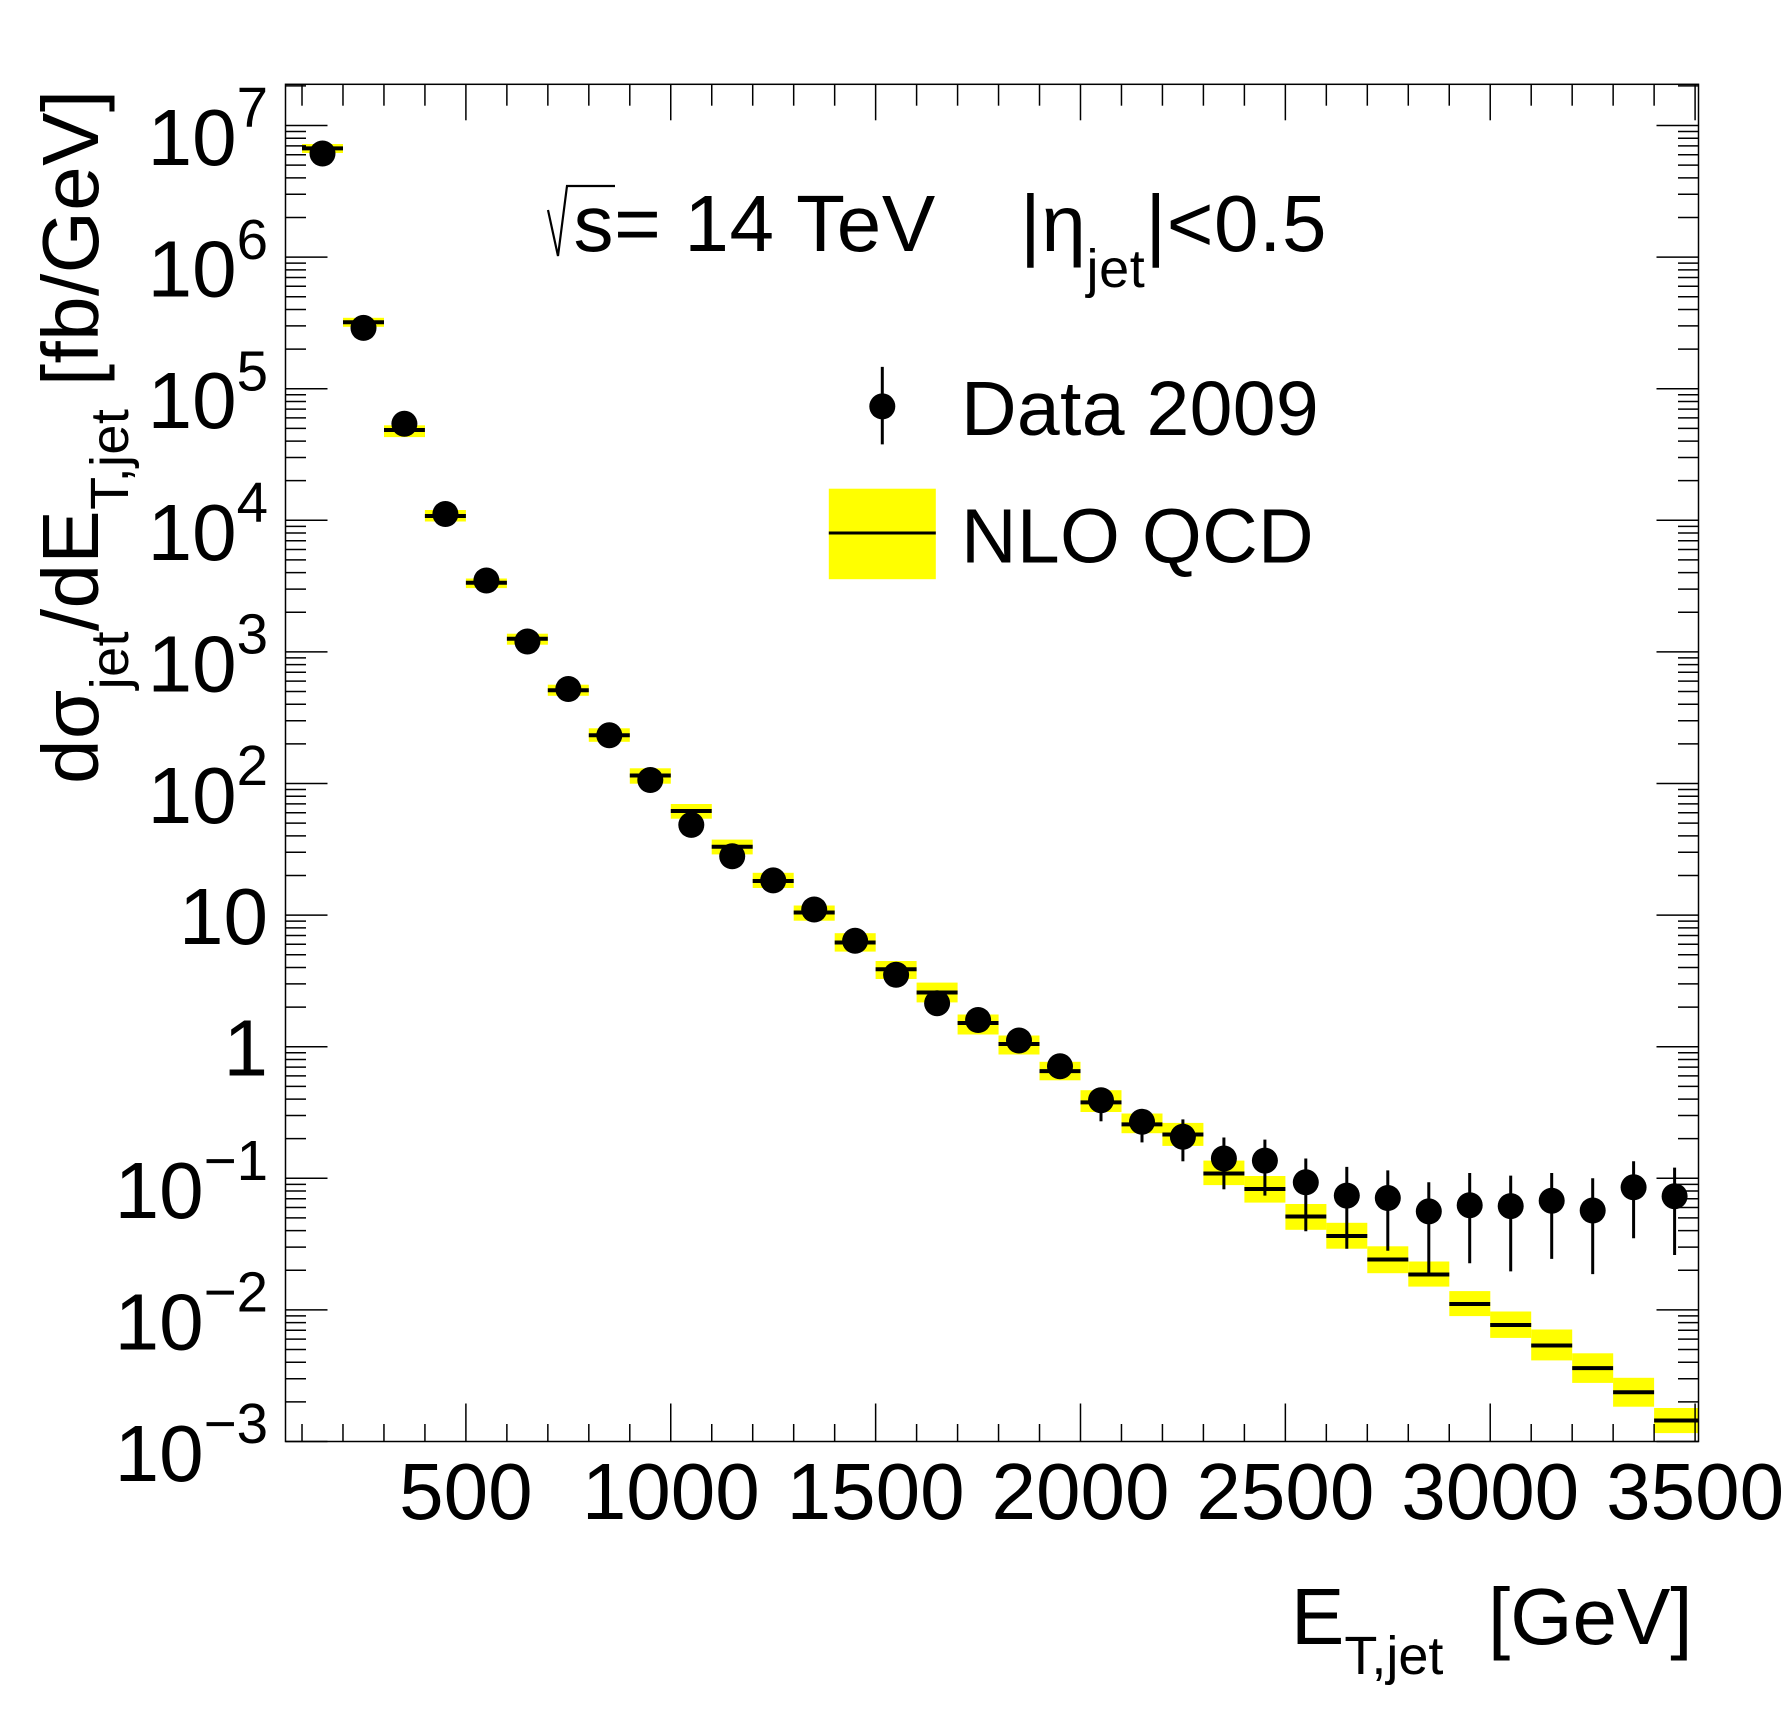  I want to click on svg-text: Data 2009, so click(1140, 409).